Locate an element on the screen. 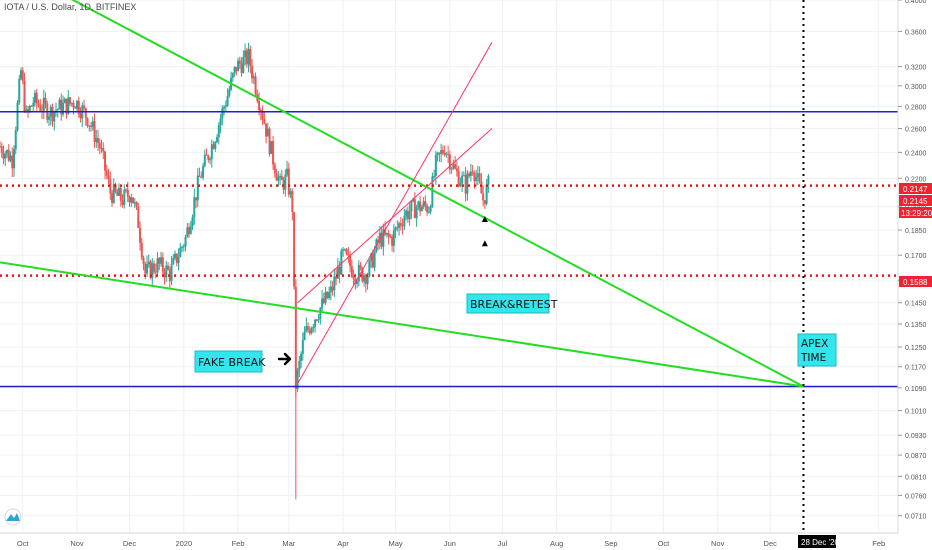  fake-break-arrow-group is located at coordinates (284, 359).